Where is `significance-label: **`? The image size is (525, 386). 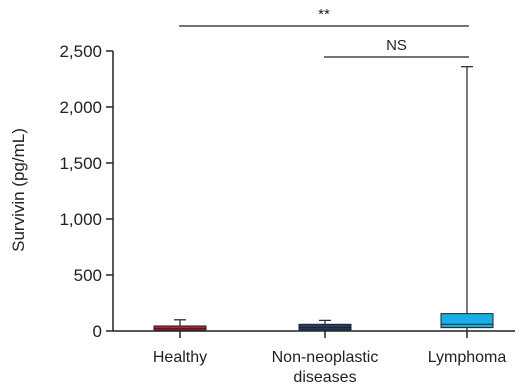
significance-label: ** is located at coordinates (324, 14).